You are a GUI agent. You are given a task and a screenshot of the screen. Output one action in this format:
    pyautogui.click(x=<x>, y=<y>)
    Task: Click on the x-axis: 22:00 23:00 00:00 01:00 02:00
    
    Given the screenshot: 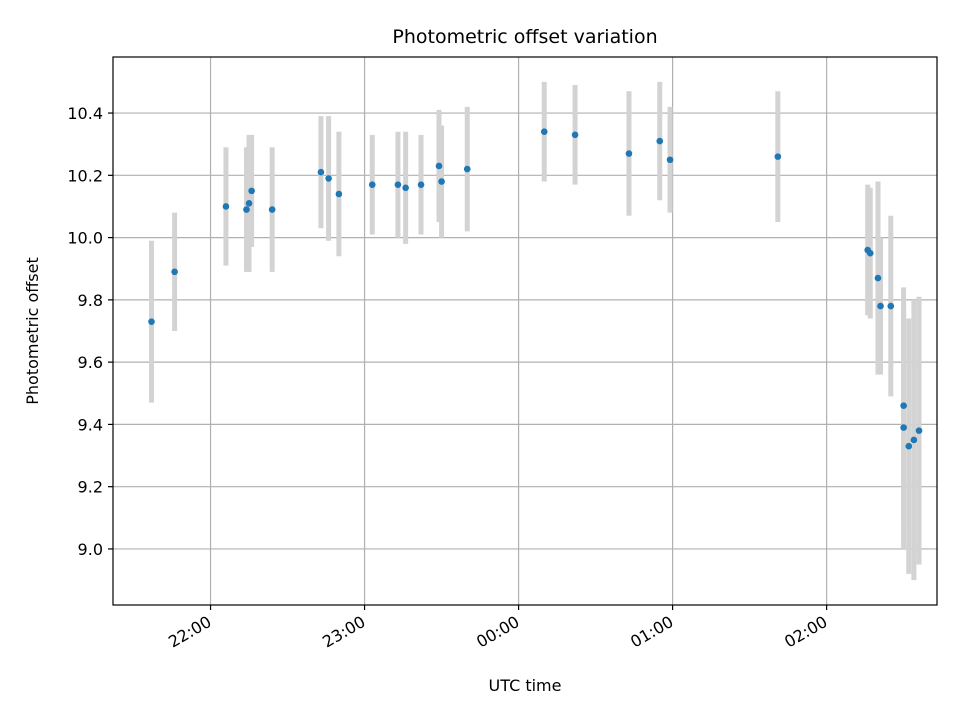 What is the action you would take?
    pyautogui.click(x=498, y=628)
    